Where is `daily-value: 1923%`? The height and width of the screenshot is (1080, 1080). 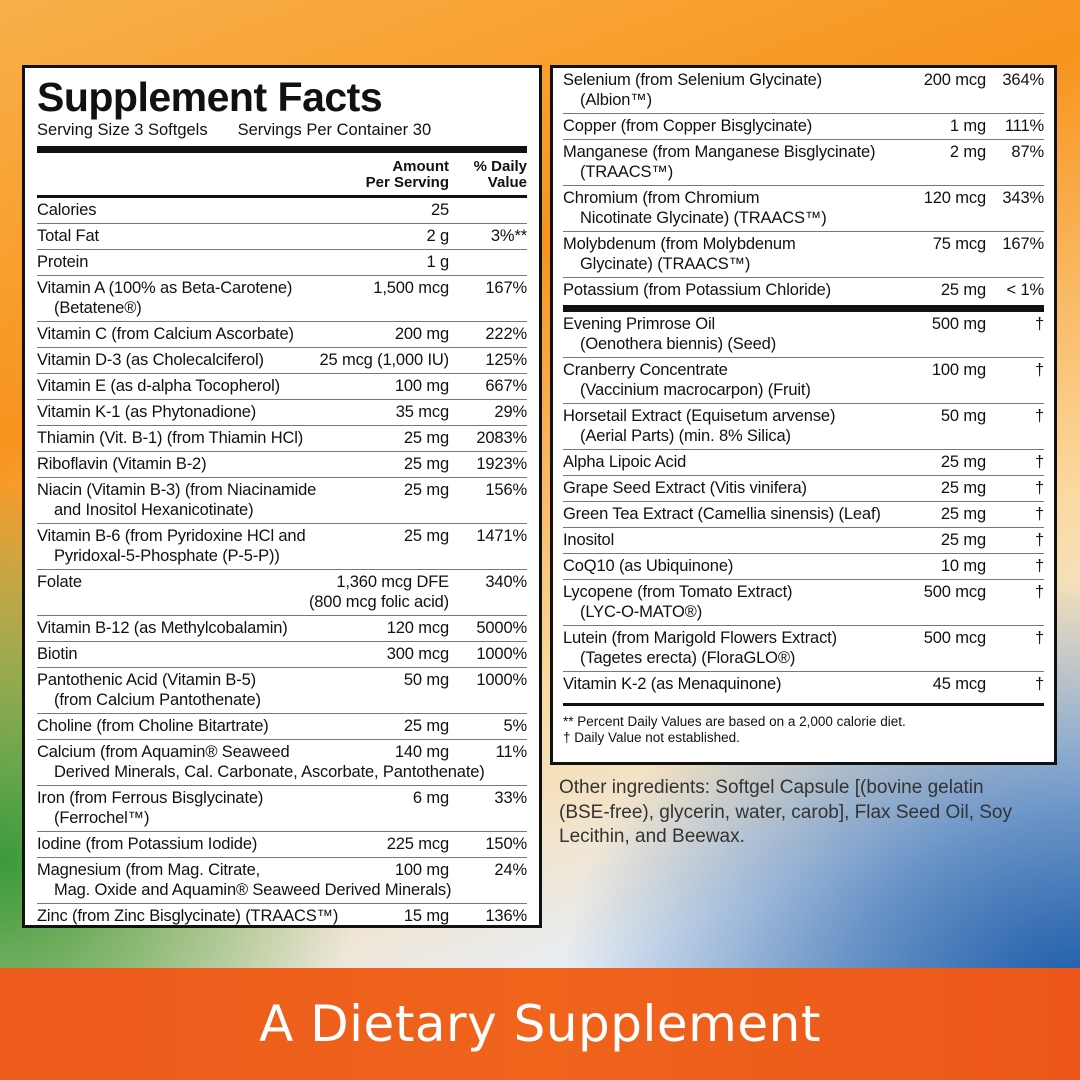 daily-value: 1923% is located at coordinates (501, 464).